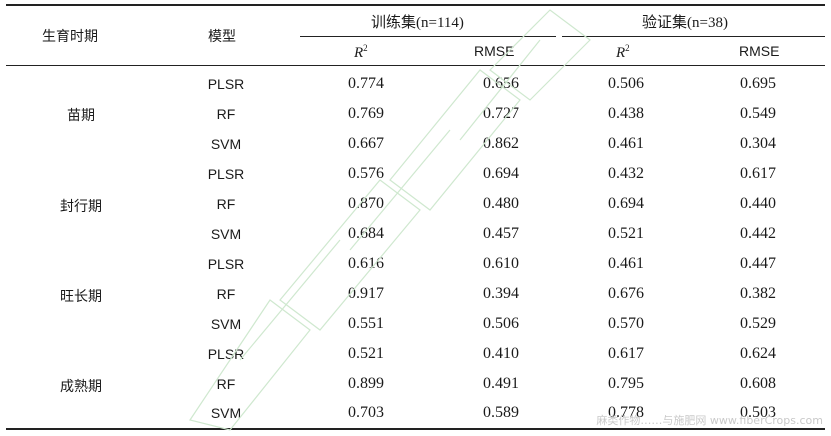 The width and height of the screenshot is (831, 436). Describe the element at coordinates (626, 412) in the screenshot. I see `valid-r2-cell: 0.778` at that location.